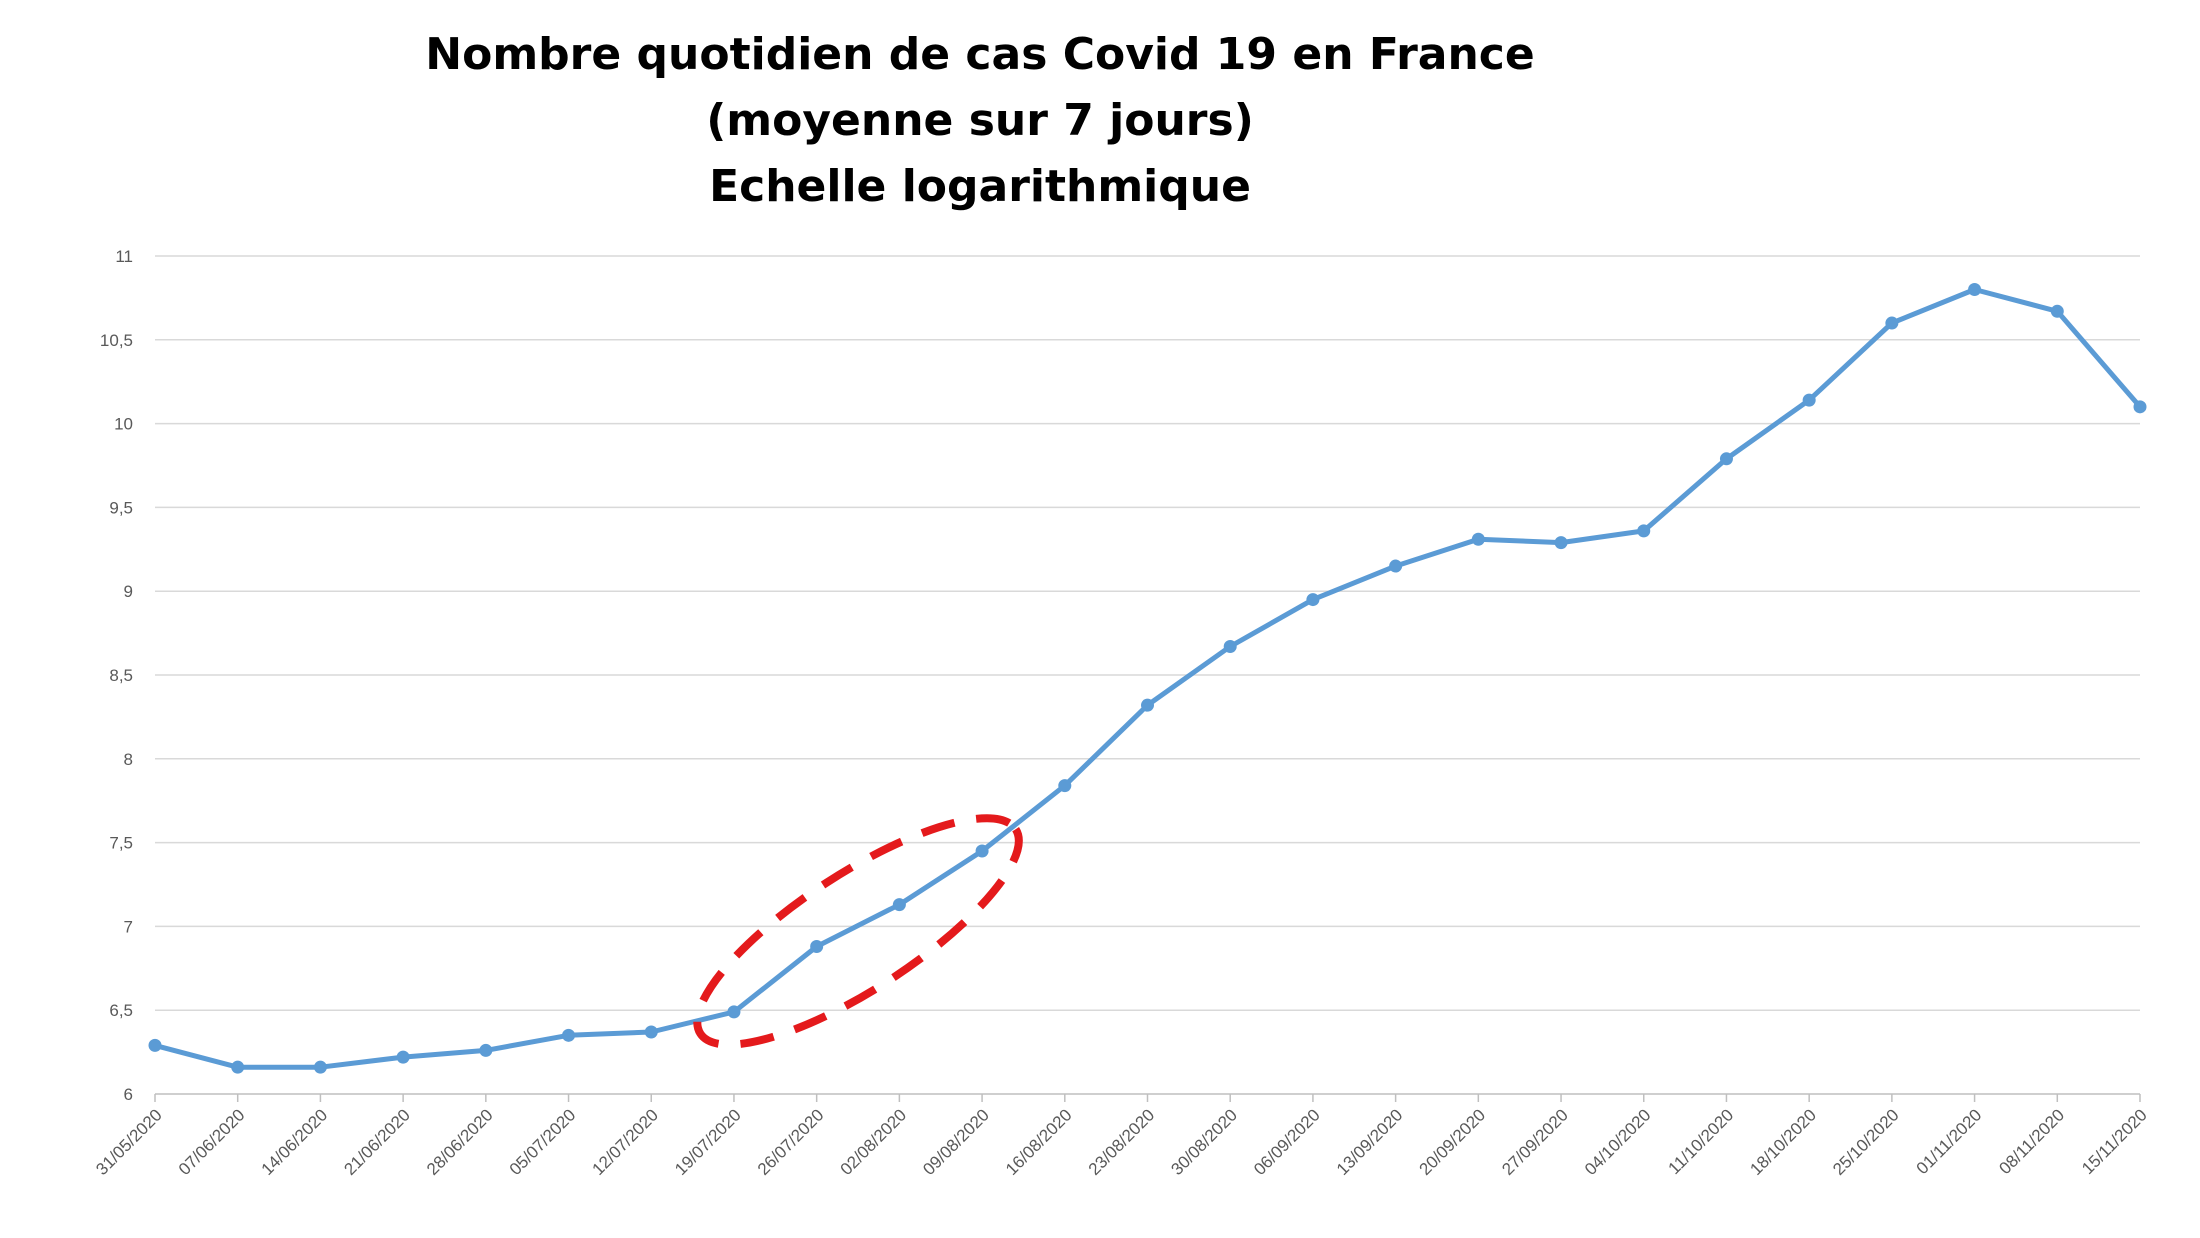 The height and width of the screenshot is (1238, 2200). Describe the element at coordinates (2031, 1141) in the screenshot. I see `x-tick-label: 08/11/2020` at that location.